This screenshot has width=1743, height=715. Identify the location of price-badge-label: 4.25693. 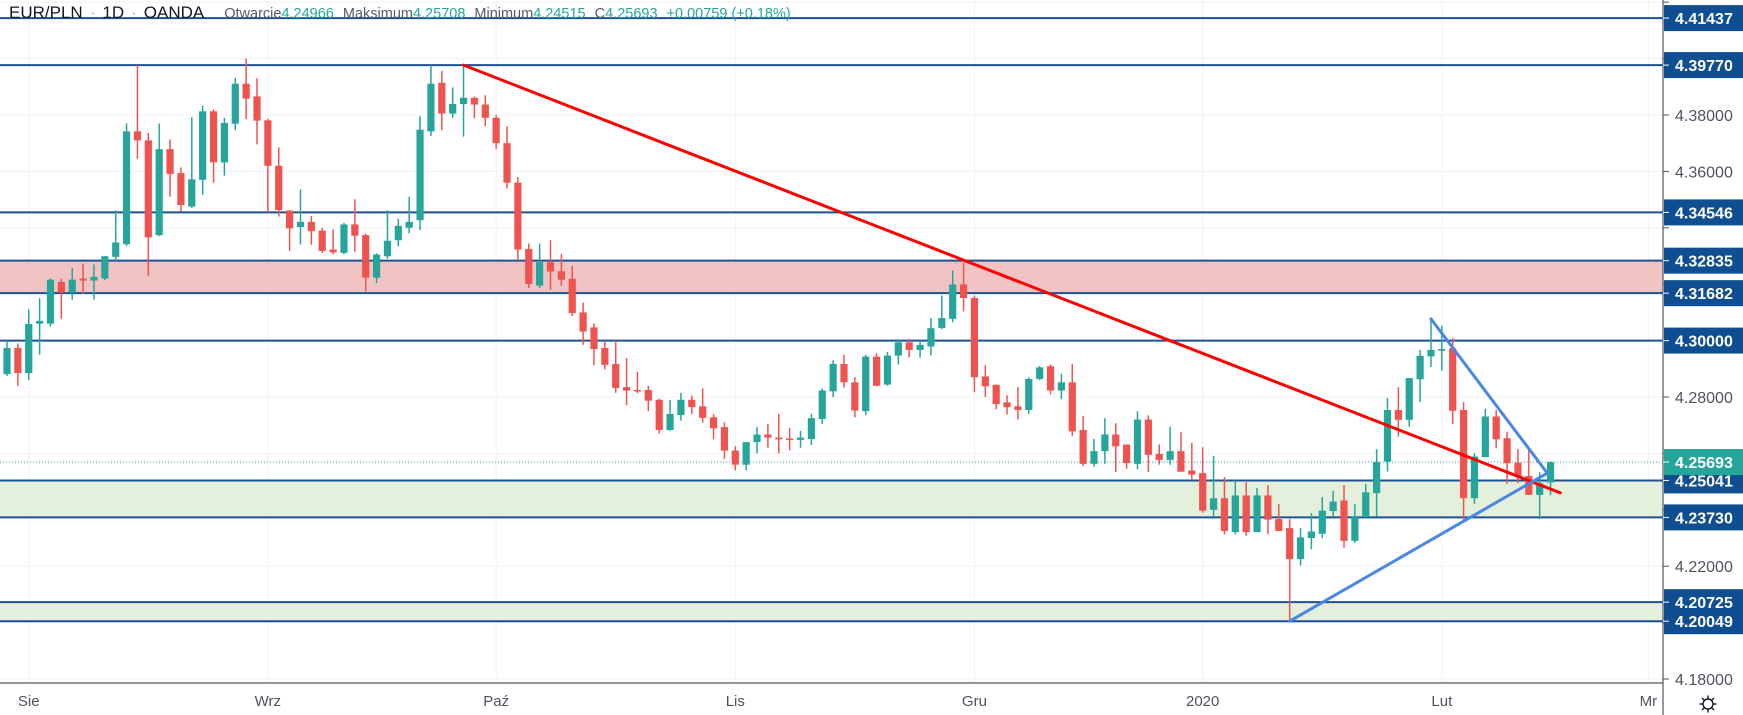
(1704, 463).